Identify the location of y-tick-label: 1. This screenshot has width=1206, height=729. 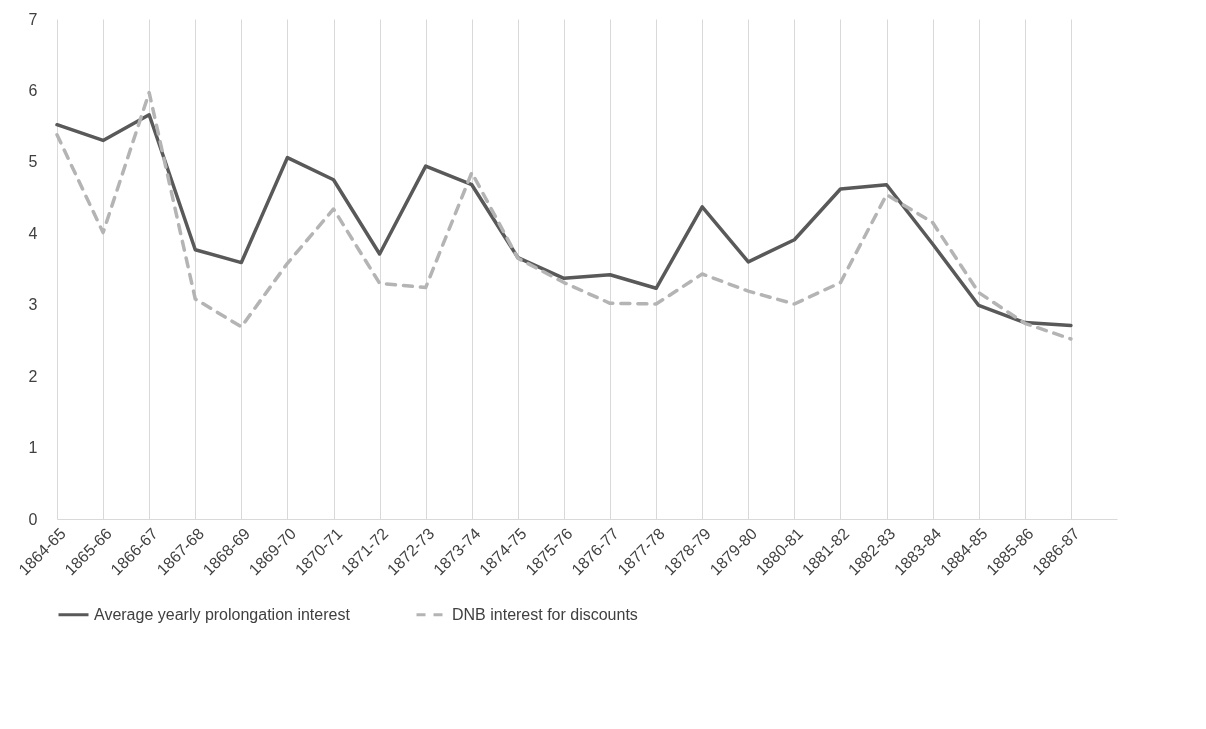
(33, 448).